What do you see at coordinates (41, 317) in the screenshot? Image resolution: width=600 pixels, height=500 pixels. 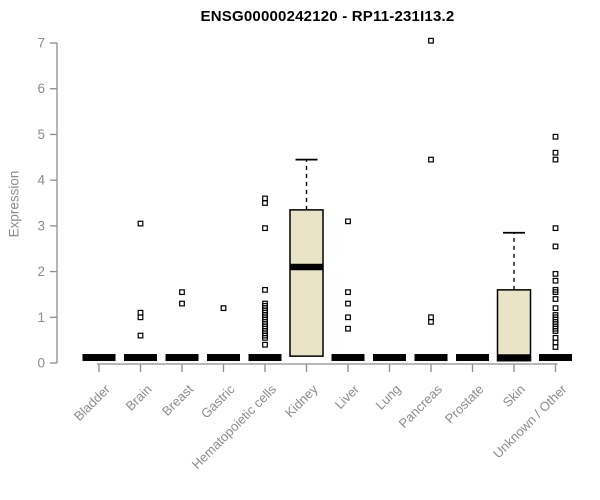 I see `y-tick-label: 1` at bounding box center [41, 317].